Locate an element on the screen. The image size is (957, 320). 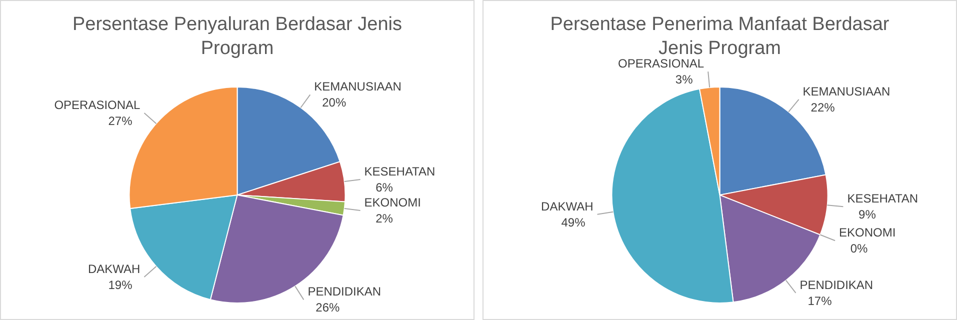
data-label: 20% is located at coordinates (334, 103).